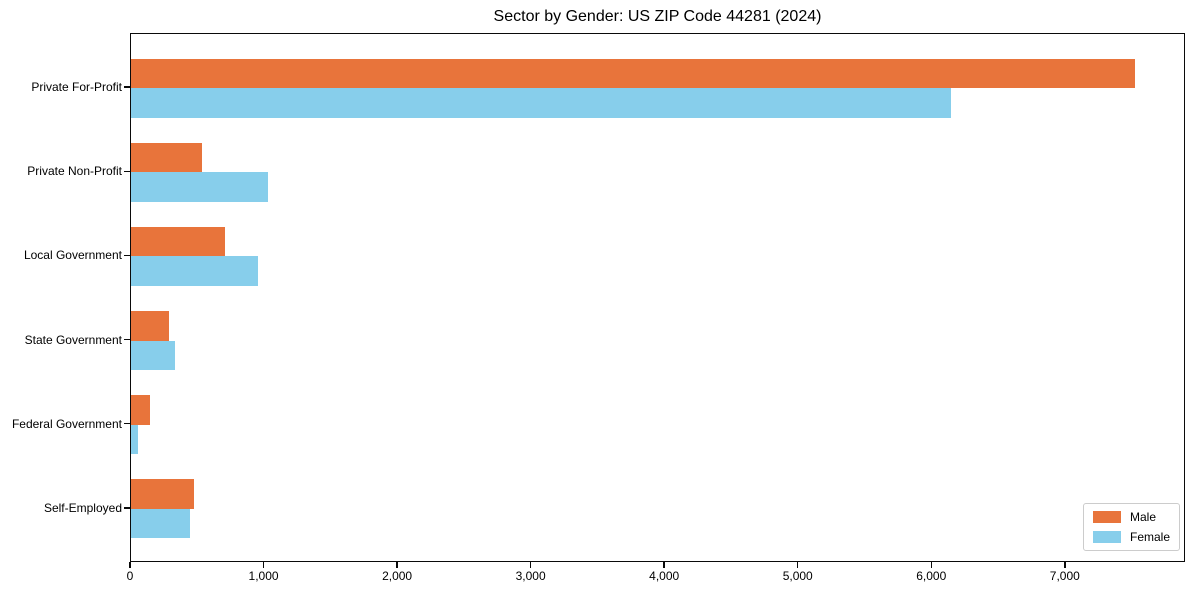 The height and width of the screenshot is (600, 1200). What do you see at coordinates (797, 576) in the screenshot?
I see `x-tick-label-5000: 5,000` at bounding box center [797, 576].